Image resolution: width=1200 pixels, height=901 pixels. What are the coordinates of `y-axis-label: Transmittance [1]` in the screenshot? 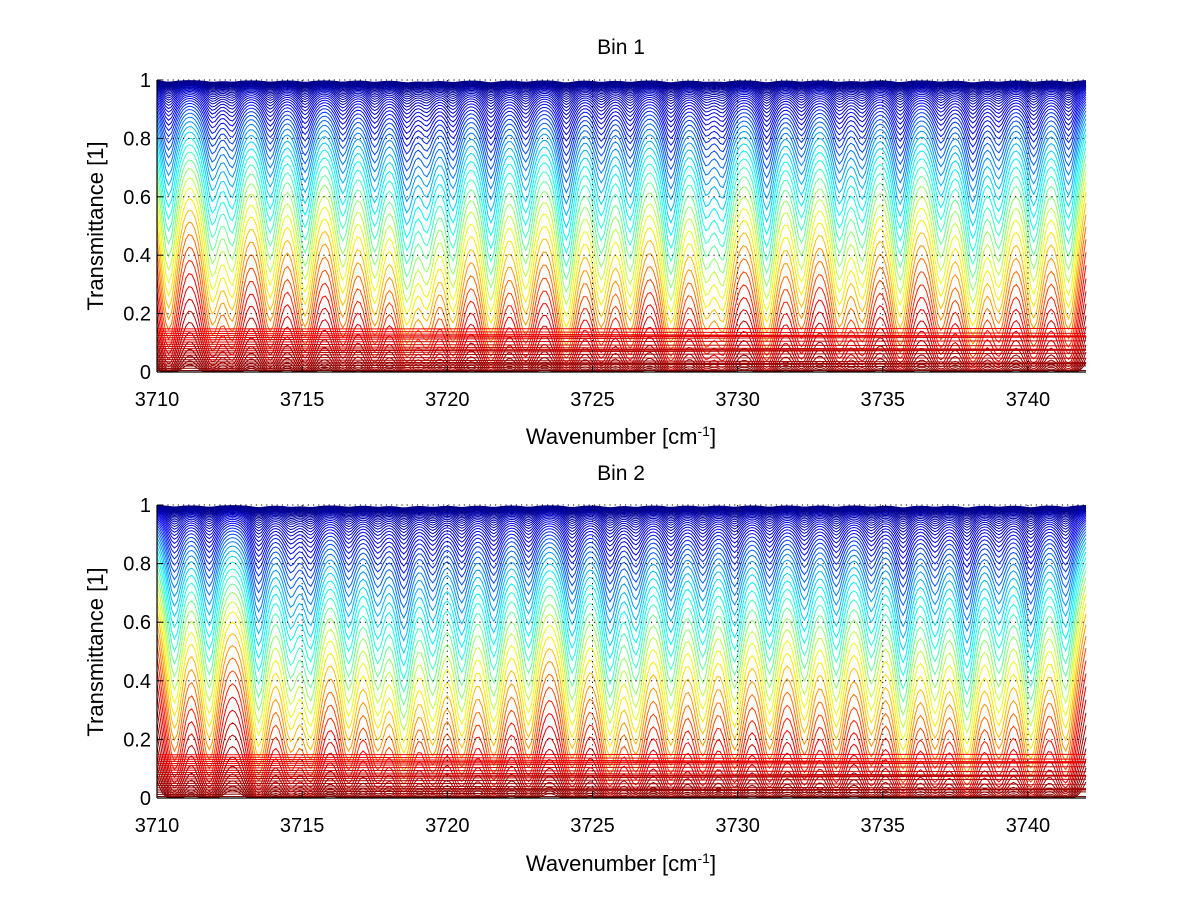 It's located at (95, 651).